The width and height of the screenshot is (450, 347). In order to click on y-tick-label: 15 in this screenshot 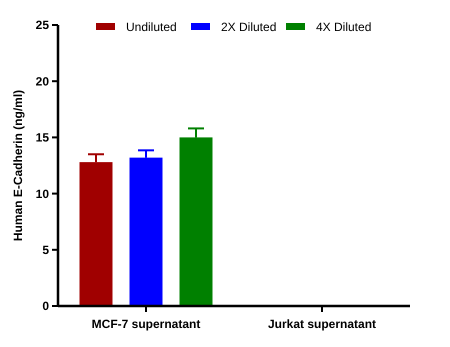, I will do `click(43, 137)`.